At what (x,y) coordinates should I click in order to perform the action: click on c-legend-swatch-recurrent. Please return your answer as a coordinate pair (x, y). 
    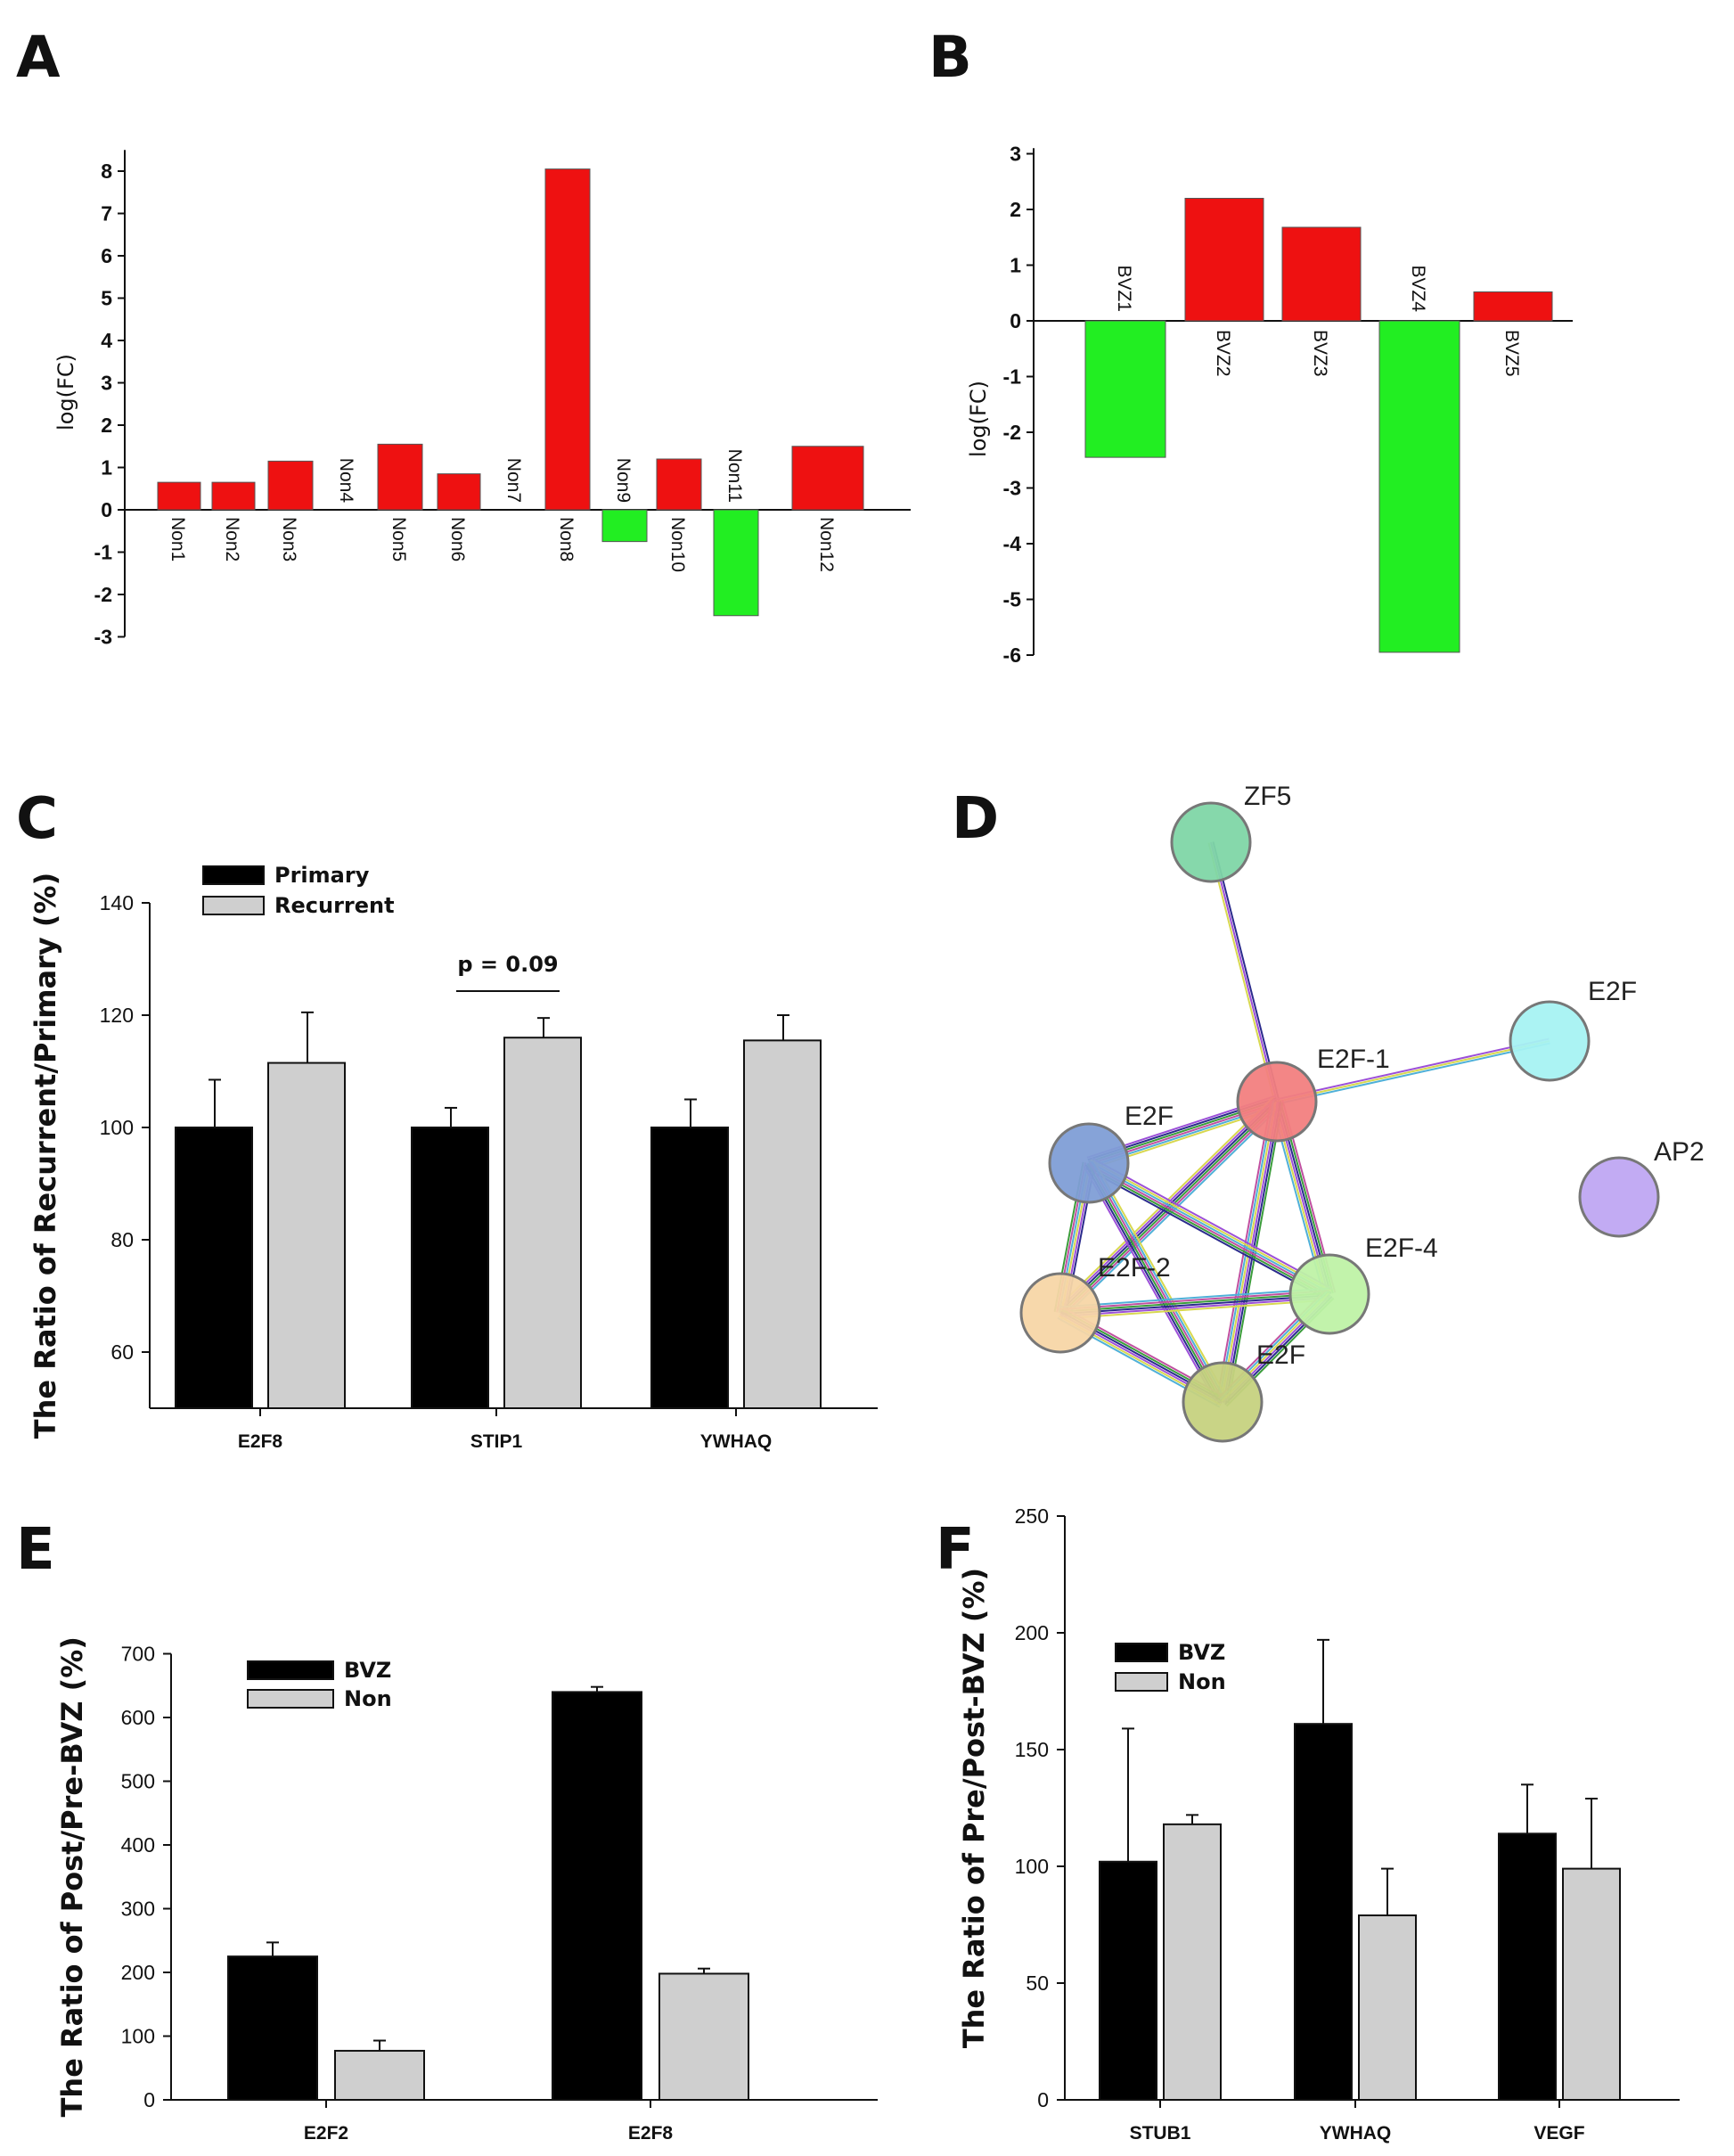
    Looking at the image, I should click on (233, 906).